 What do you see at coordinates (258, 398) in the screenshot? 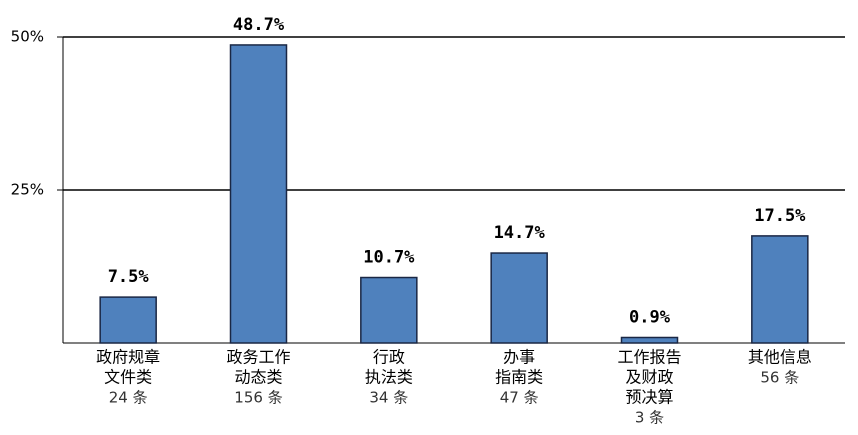
I see `count-label: 156 条` at bounding box center [258, 398].